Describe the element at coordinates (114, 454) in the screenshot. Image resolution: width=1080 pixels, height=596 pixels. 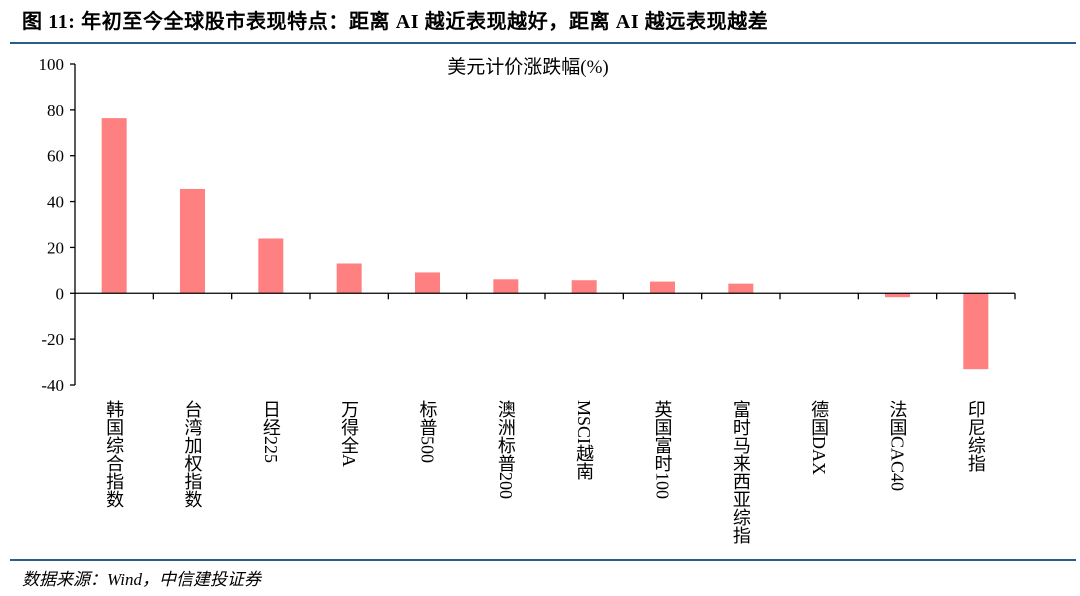
I see `category-label: 韩国综合指数` at that location.